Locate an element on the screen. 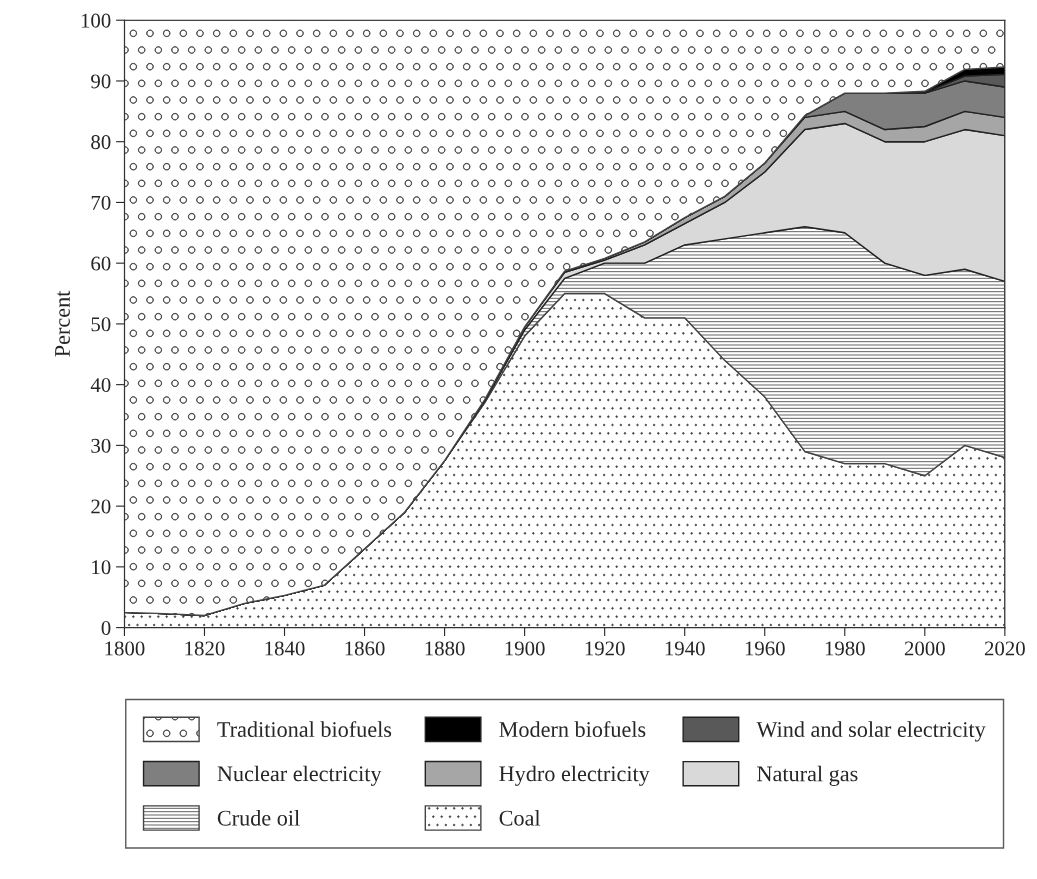  legend-label: Modern biofuels is located at coordinates (572, 729).